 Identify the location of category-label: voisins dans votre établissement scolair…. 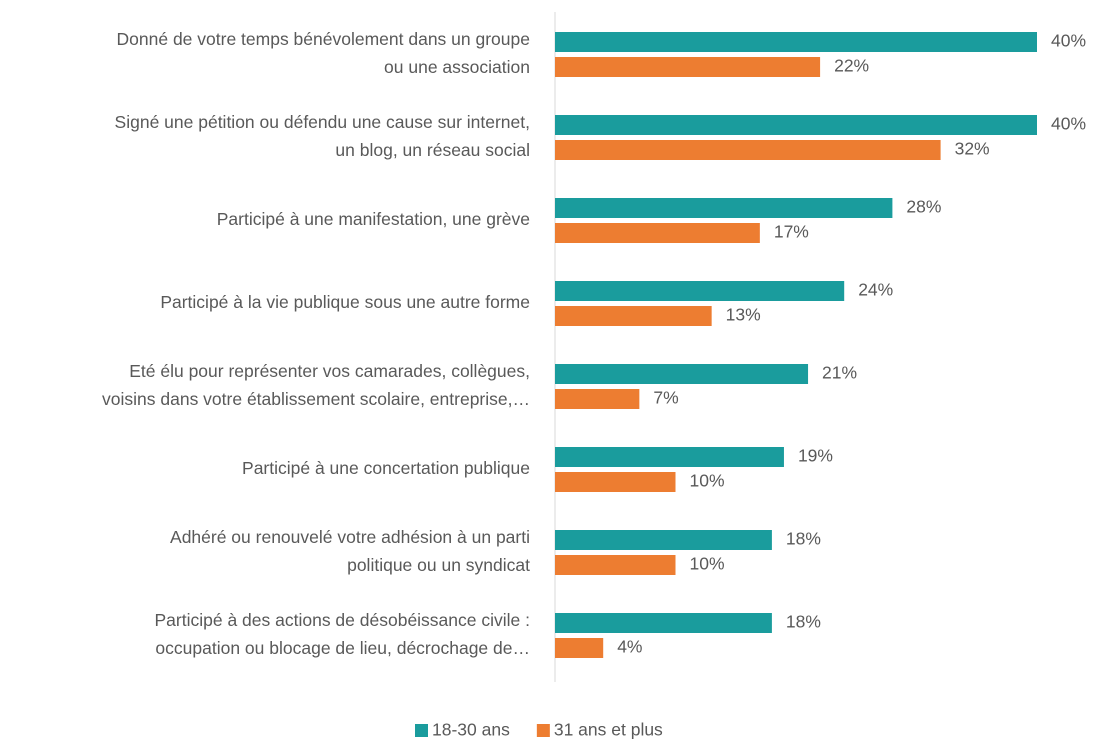
(316, 399).